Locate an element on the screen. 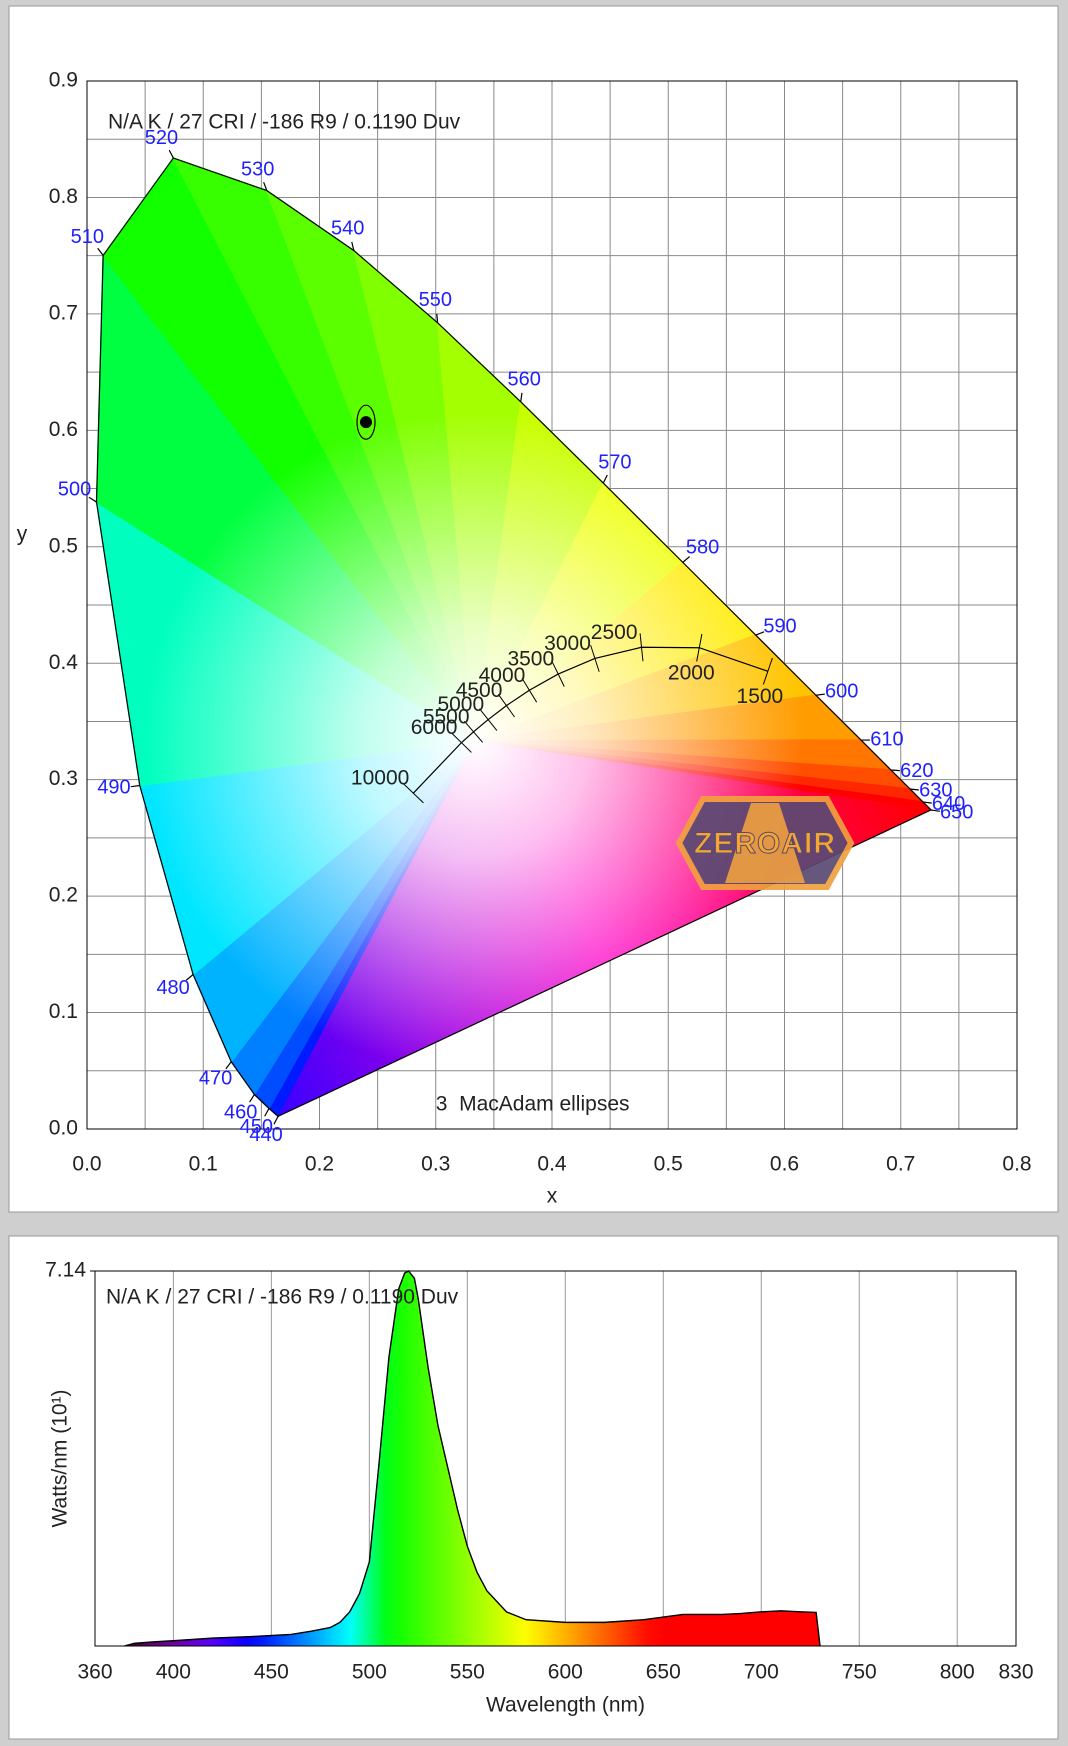  wavelength-label: 550 is located at coordinates (435, 300).